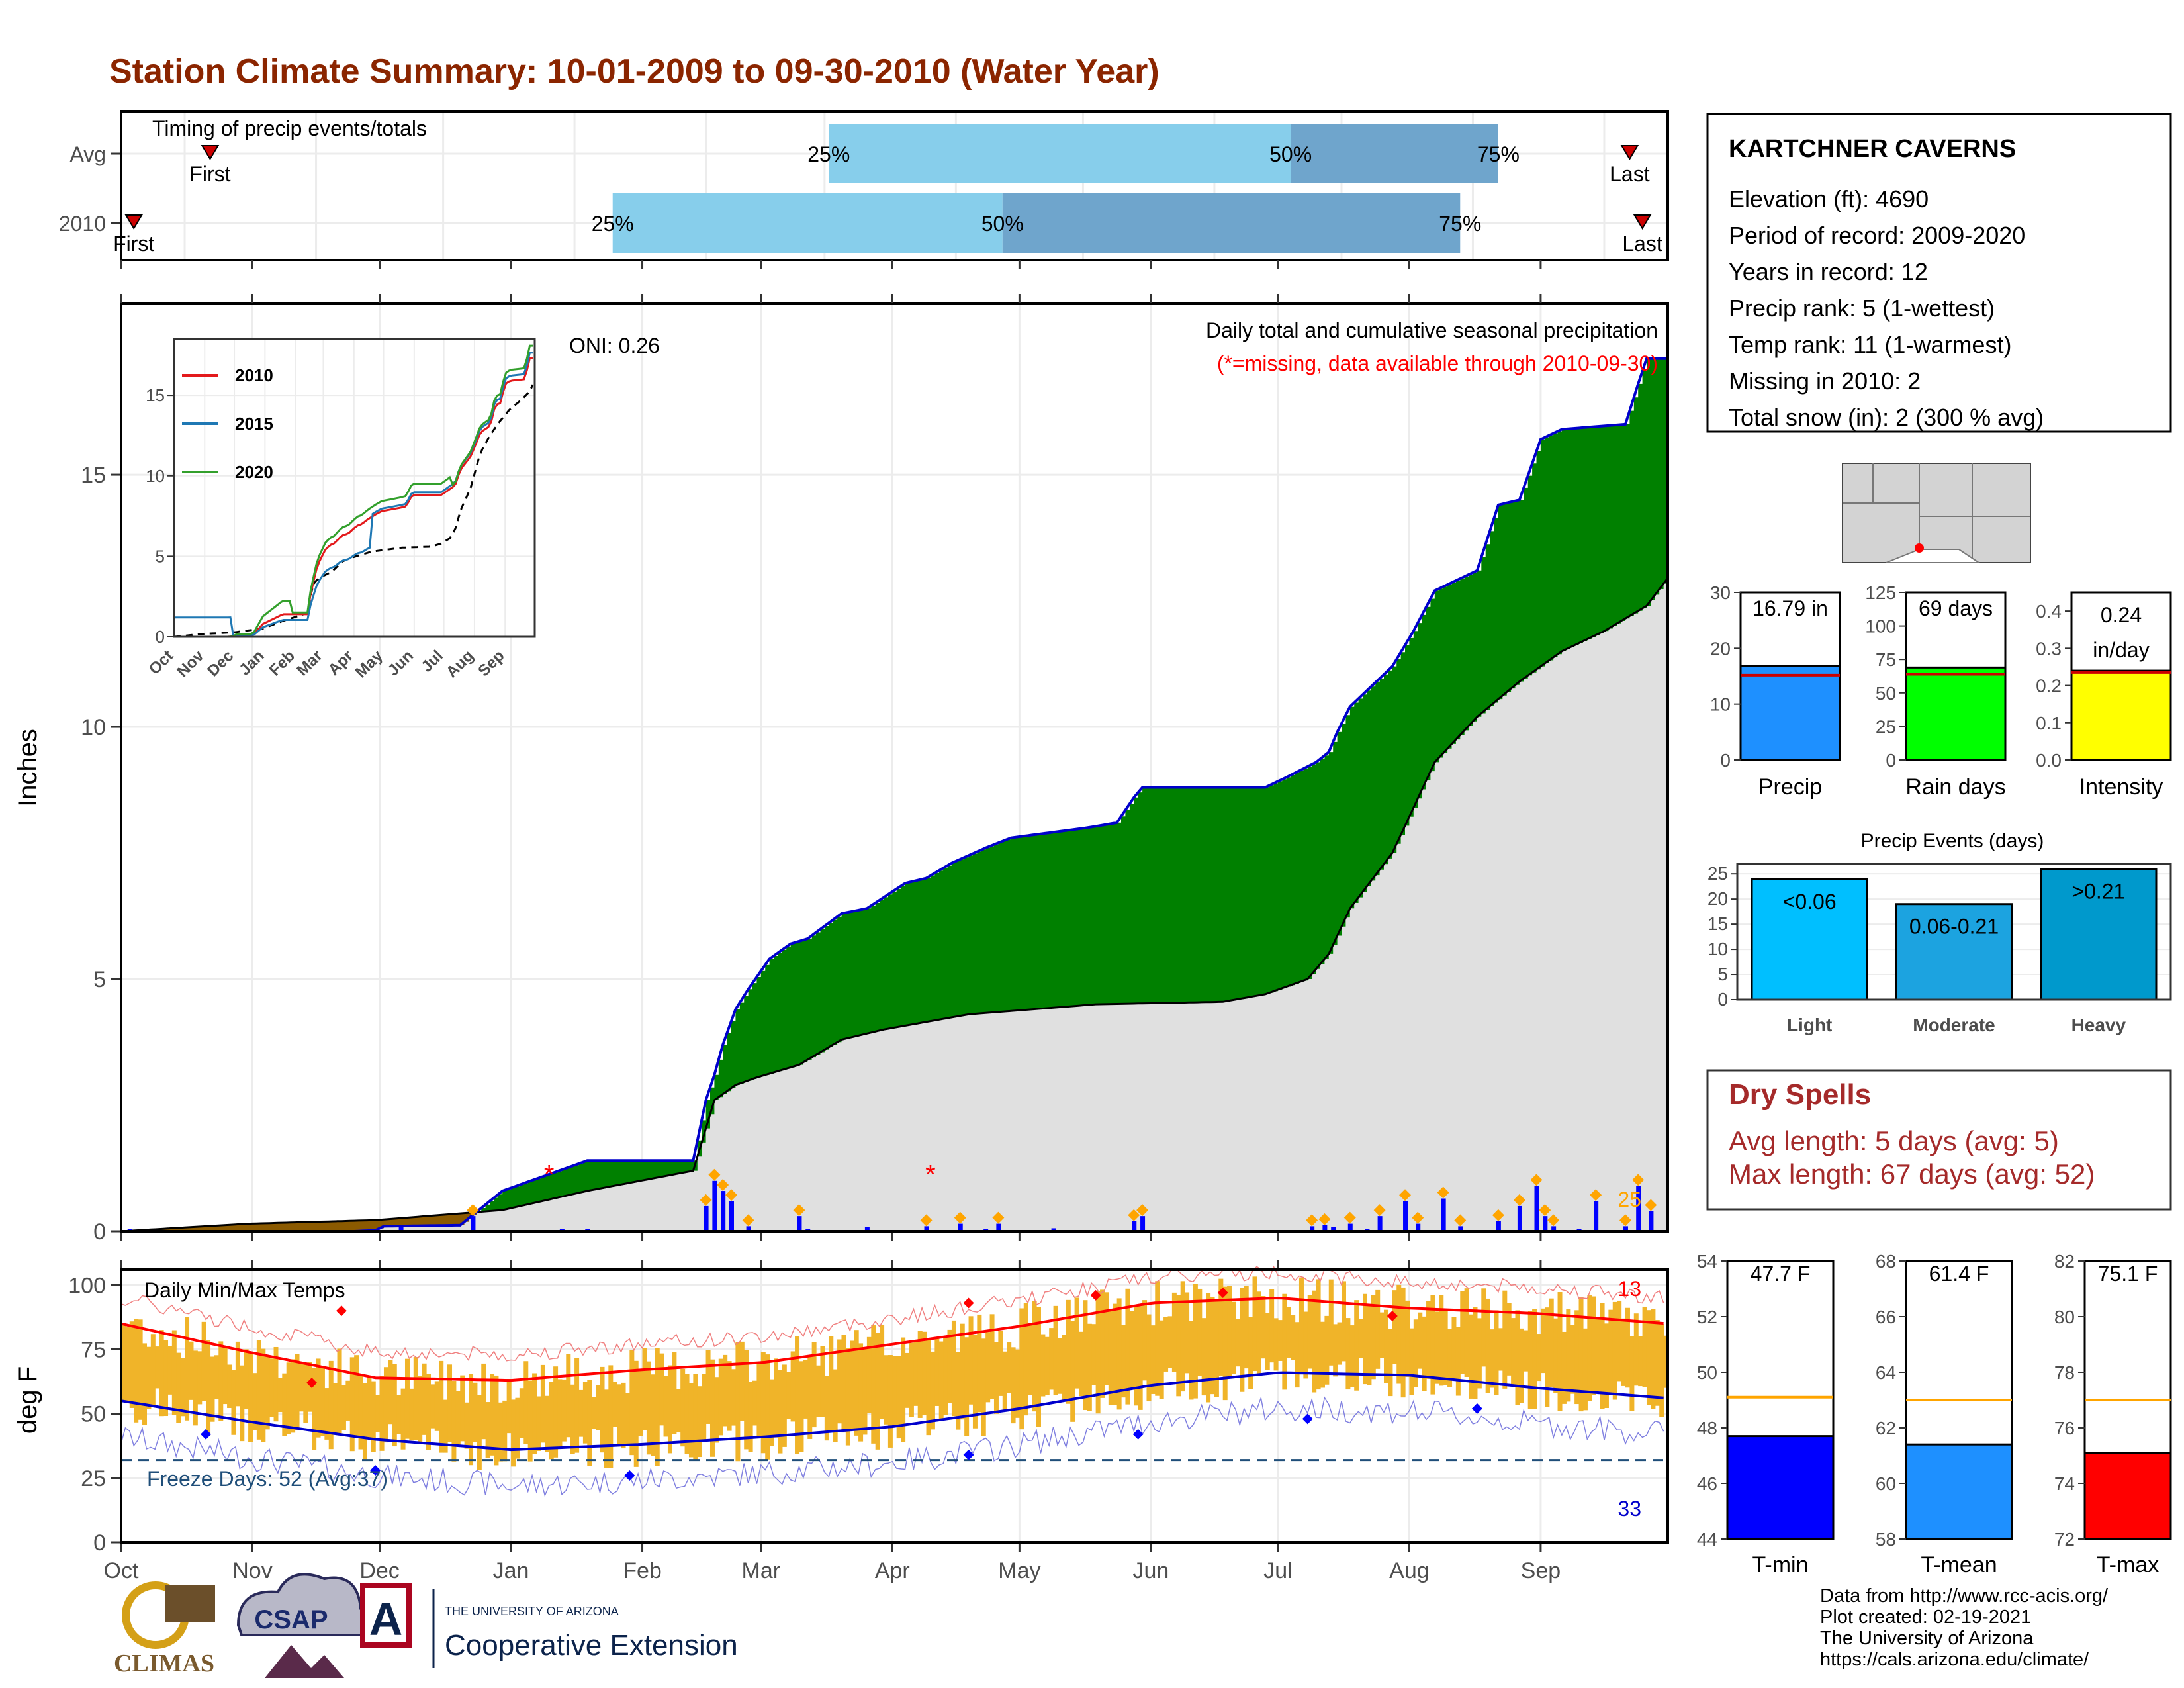 The image size is (2184, 1688). I want to click on dry-spells-line: Max length: 67 days (avg: 52), so click(1912, 1174).